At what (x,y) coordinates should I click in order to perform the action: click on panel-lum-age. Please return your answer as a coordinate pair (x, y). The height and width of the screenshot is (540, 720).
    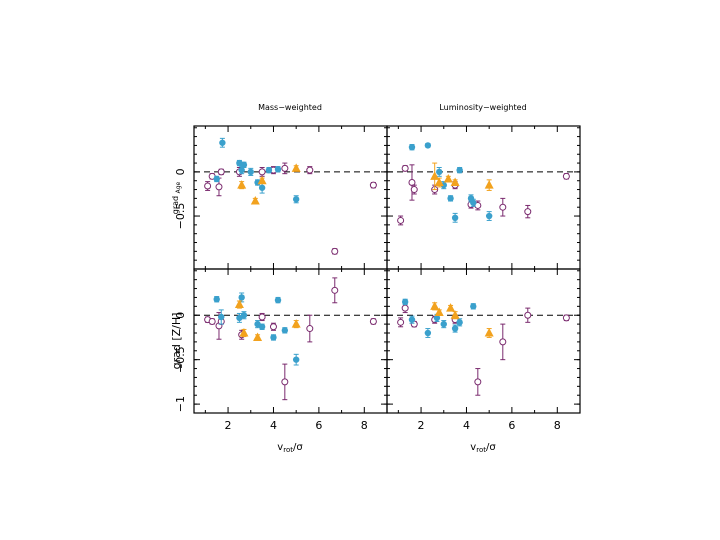
    Looking at the image, I should click on (483, 197).